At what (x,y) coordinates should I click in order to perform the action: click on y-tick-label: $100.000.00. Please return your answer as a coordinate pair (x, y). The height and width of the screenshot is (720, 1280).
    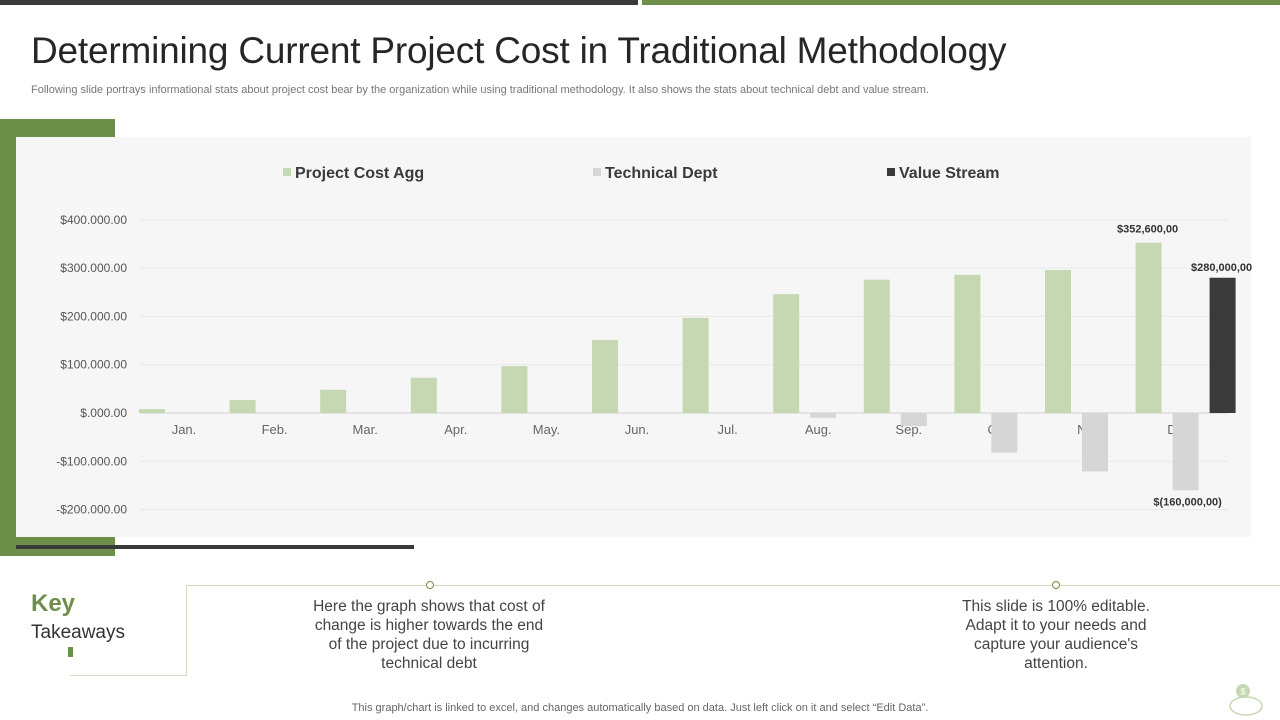
    Looking at the image, I should click on (93, 365).